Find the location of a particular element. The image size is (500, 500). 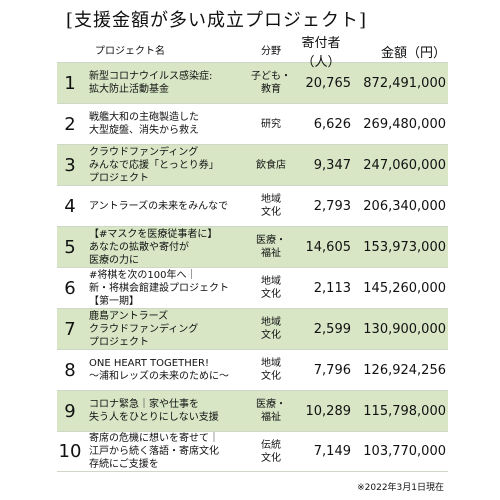

amount-yen: 247,060,000 is located at coordinates (404, 165).